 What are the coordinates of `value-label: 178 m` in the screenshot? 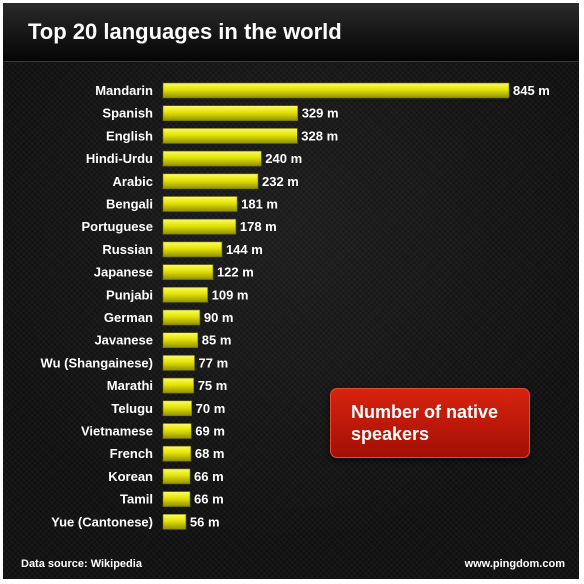 It's located at (258, 226).